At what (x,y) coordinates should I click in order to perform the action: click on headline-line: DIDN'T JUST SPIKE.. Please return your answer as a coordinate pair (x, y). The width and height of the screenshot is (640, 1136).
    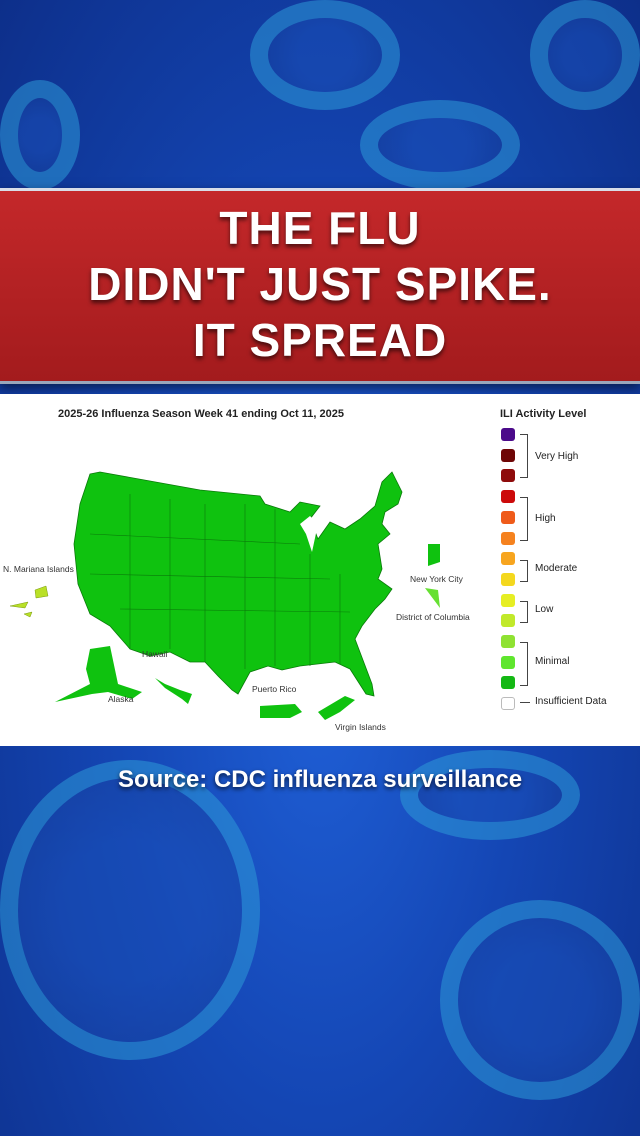
    Looking at the image, I should click on (320, 284).